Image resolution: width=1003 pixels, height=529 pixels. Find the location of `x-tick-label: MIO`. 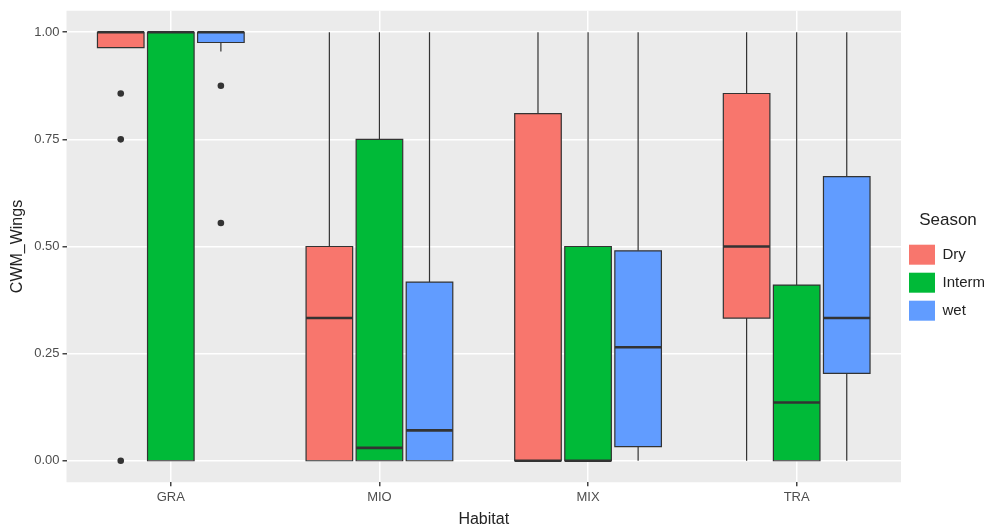

x-tick-label: MIO is located at coordinates (379, 496).